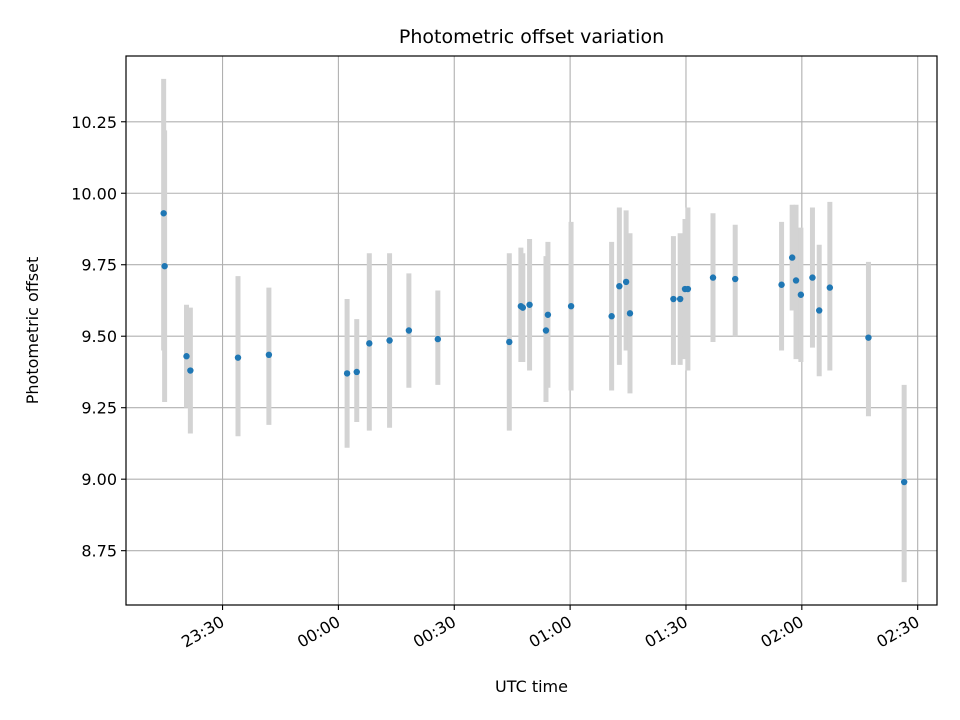 The image size is (960, 720). What do you see at coordinates (32, 331) in the screenshot?
I see `y-axis-label: Photometric offset` at bounding box center [32, 331].